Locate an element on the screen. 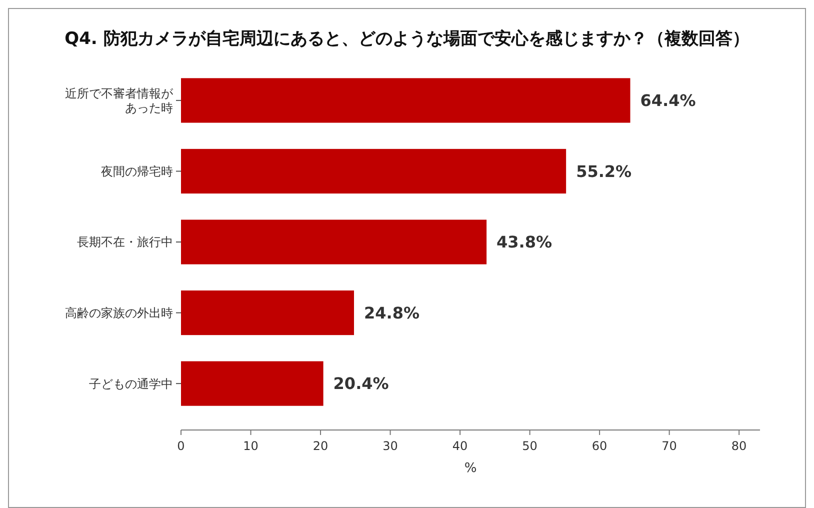 The height and width of the screenshot is (508, 814). data-label: 64.4% is located at coordinates (668, 100).